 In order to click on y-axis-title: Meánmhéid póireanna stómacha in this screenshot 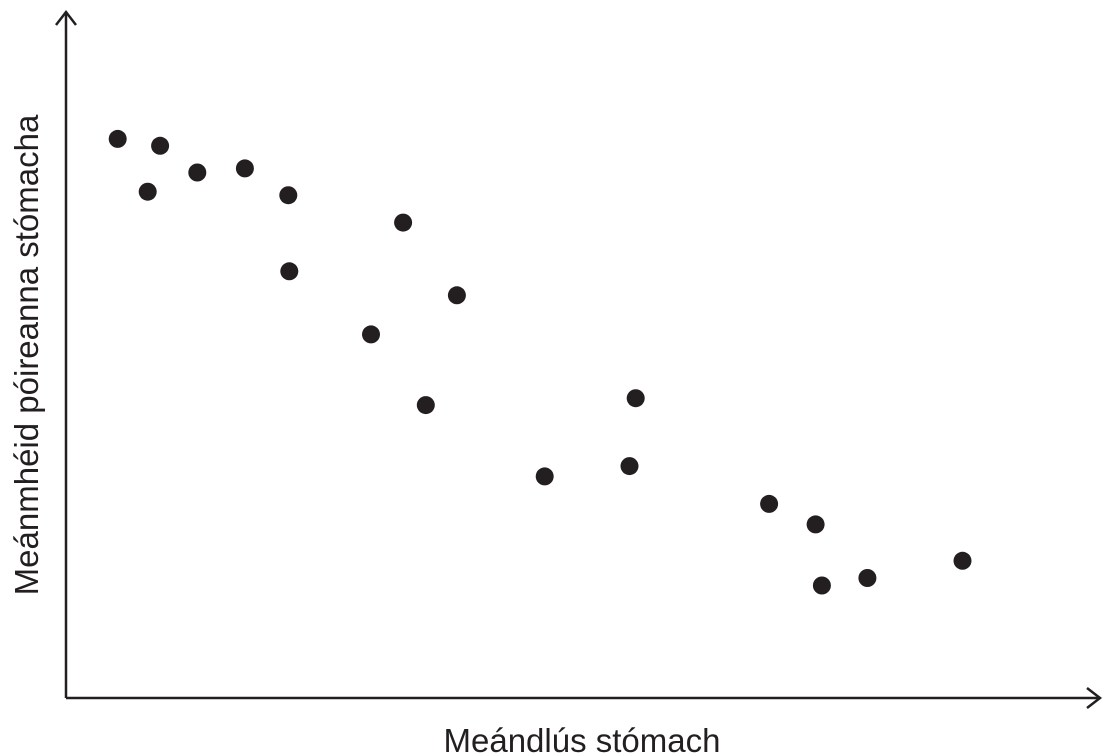, I will do `click(26, 354)`.